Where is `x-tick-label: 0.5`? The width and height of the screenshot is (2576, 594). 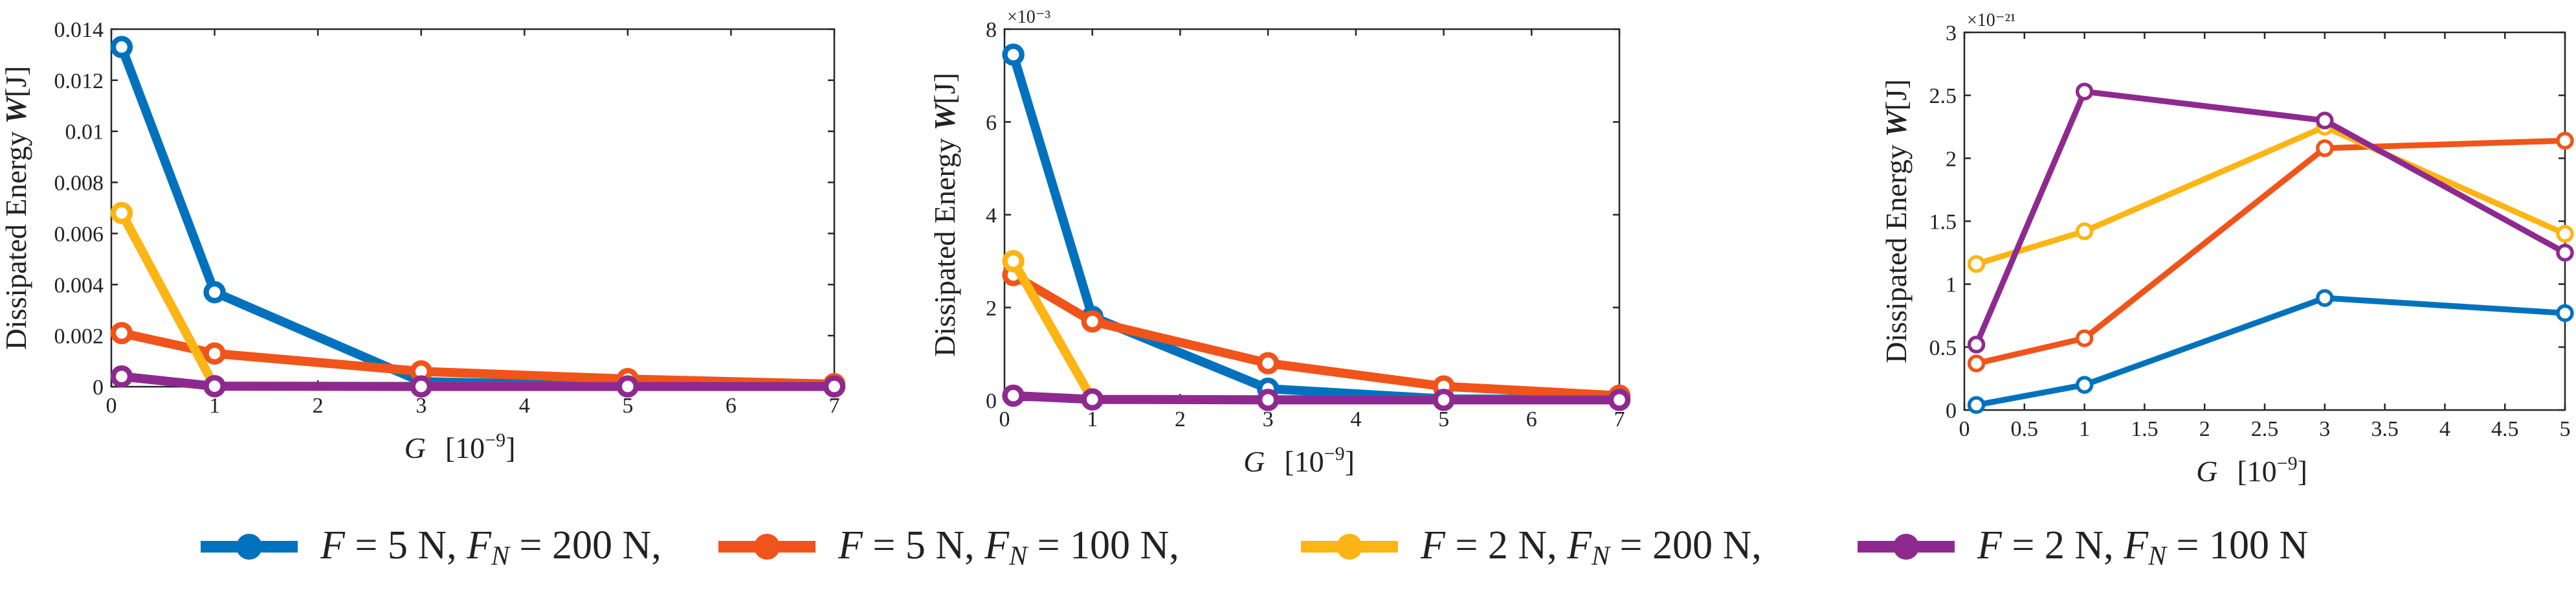 x-tick-label: 0.5 is located at coordinates (2025, 429).